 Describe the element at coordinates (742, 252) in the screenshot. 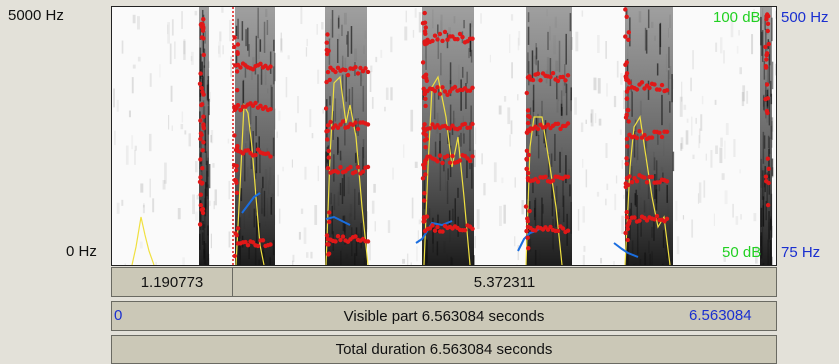

I see `intensity-bottom-label: 50 dB` at that location.